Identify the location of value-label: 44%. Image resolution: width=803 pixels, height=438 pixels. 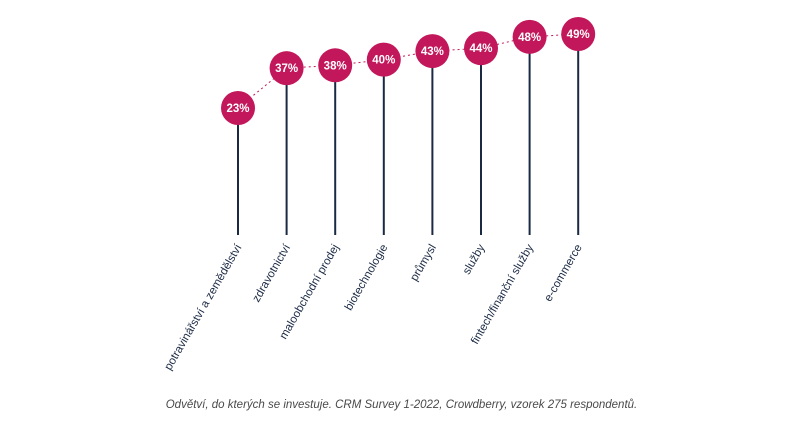
(480, 49).